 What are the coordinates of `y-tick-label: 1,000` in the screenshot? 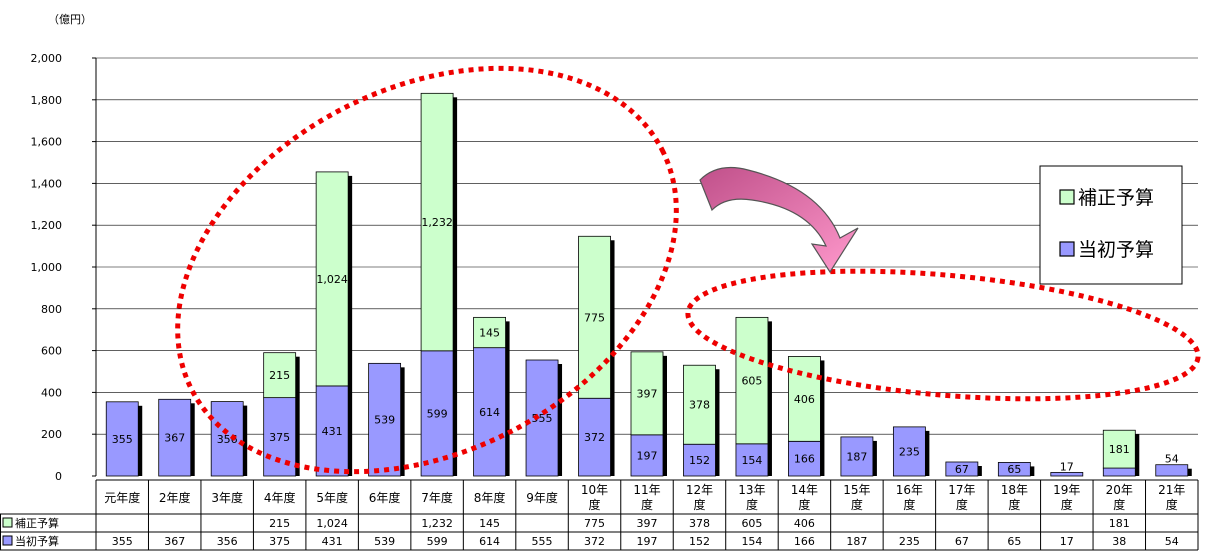 It's located at (47, 267).